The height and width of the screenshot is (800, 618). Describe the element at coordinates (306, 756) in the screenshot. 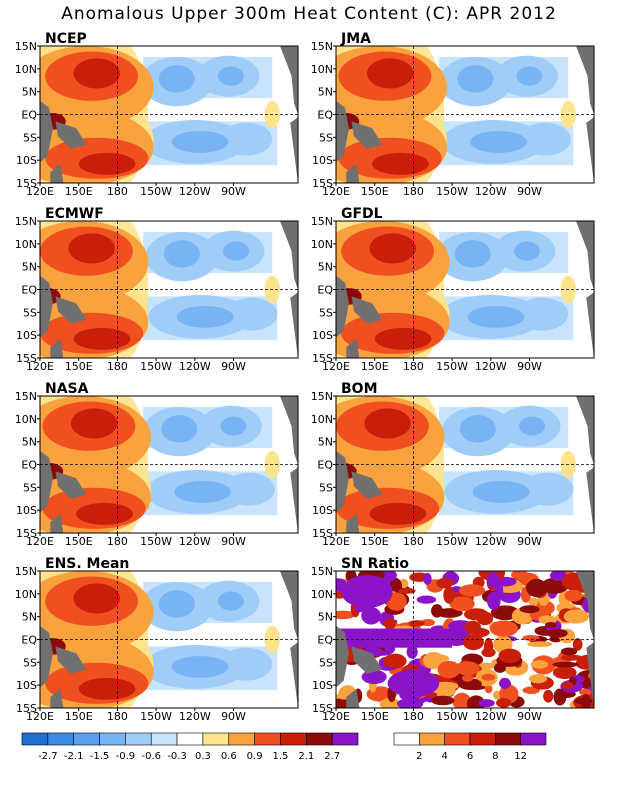

I see `colorbar-label: 2.1` at that location.